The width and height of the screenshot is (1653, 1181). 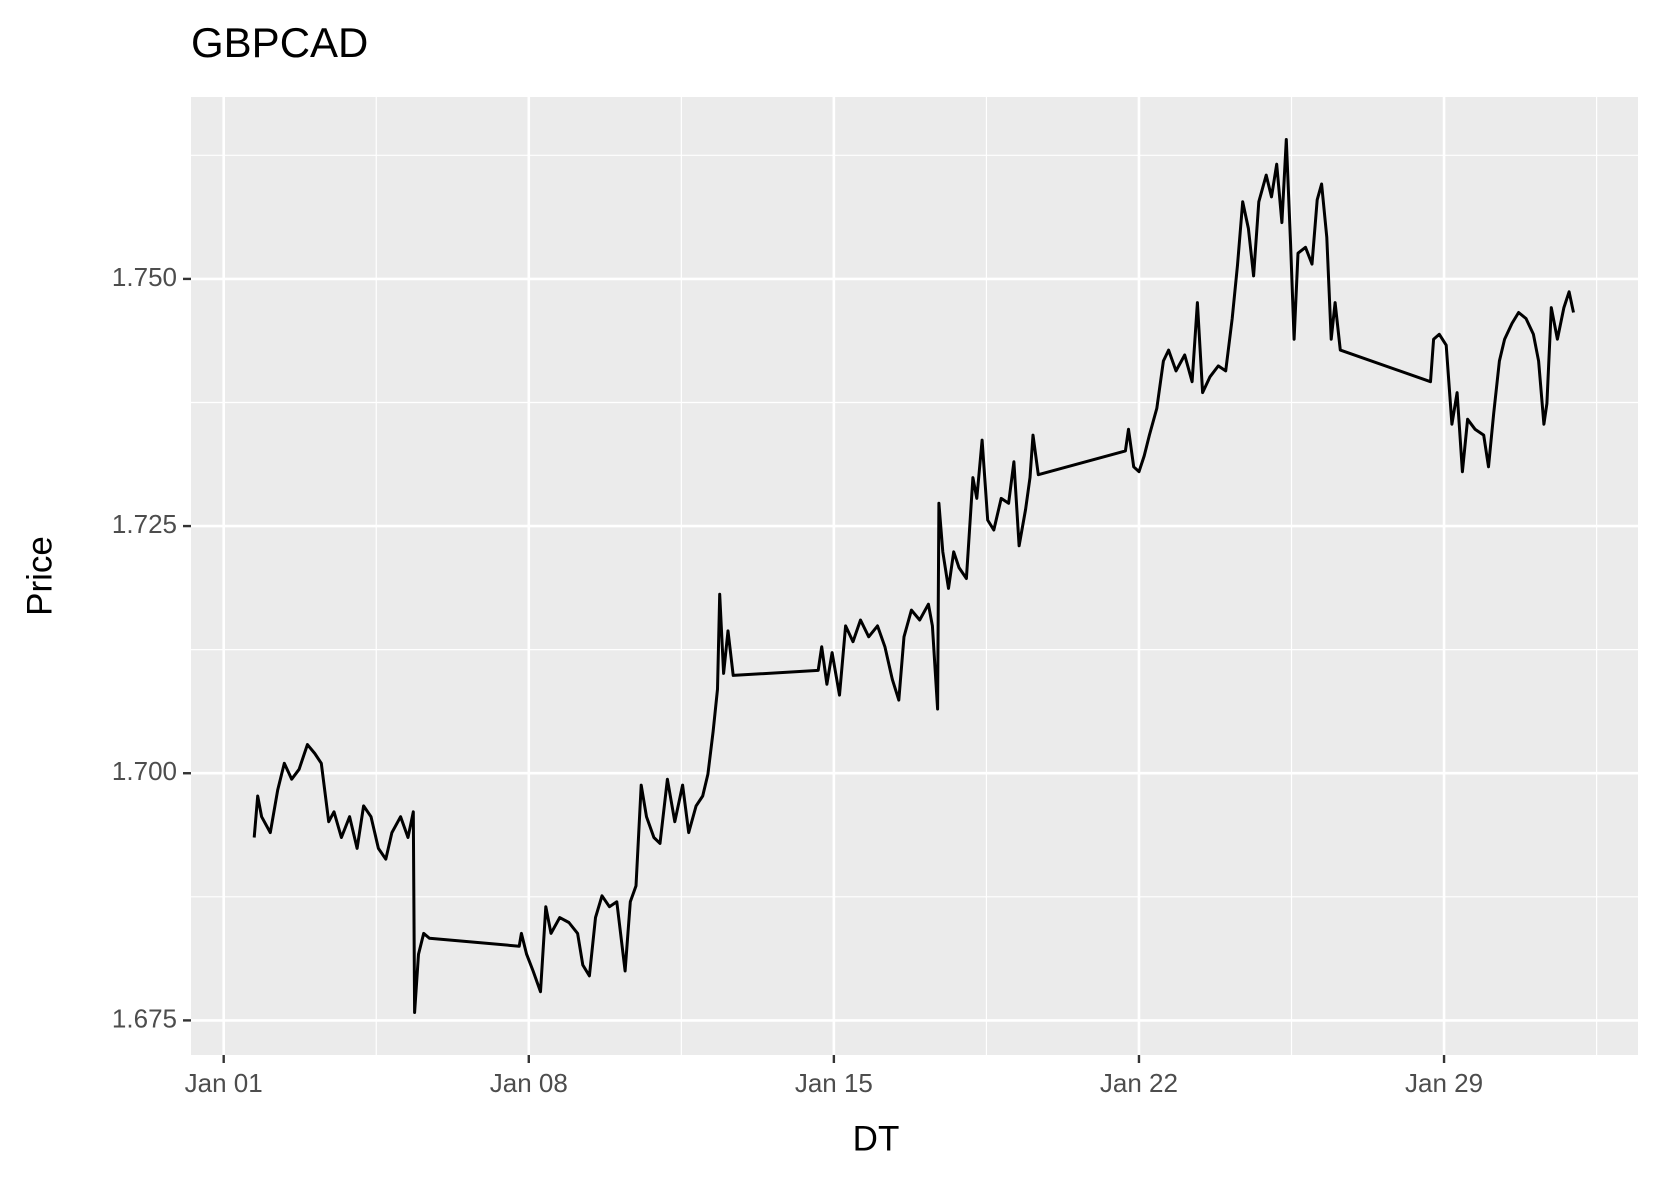 What do you see at coordinates (834, 1083) in the screenshot?
I see `x-tick-label: Jan 15` at bounding box center [834, 1083].